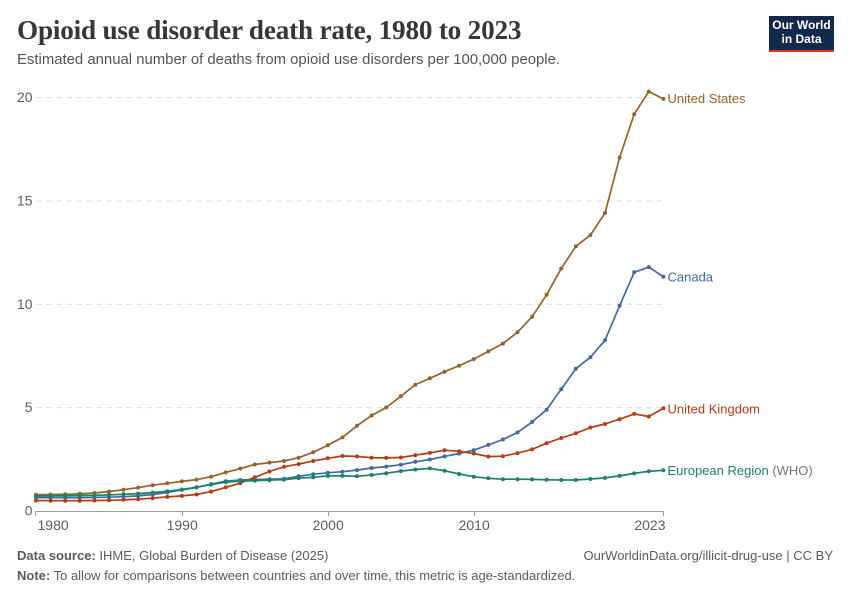  Describe the element at coordinates (25, 304) in the screenshot. I see `svg-text: 10` at that location.